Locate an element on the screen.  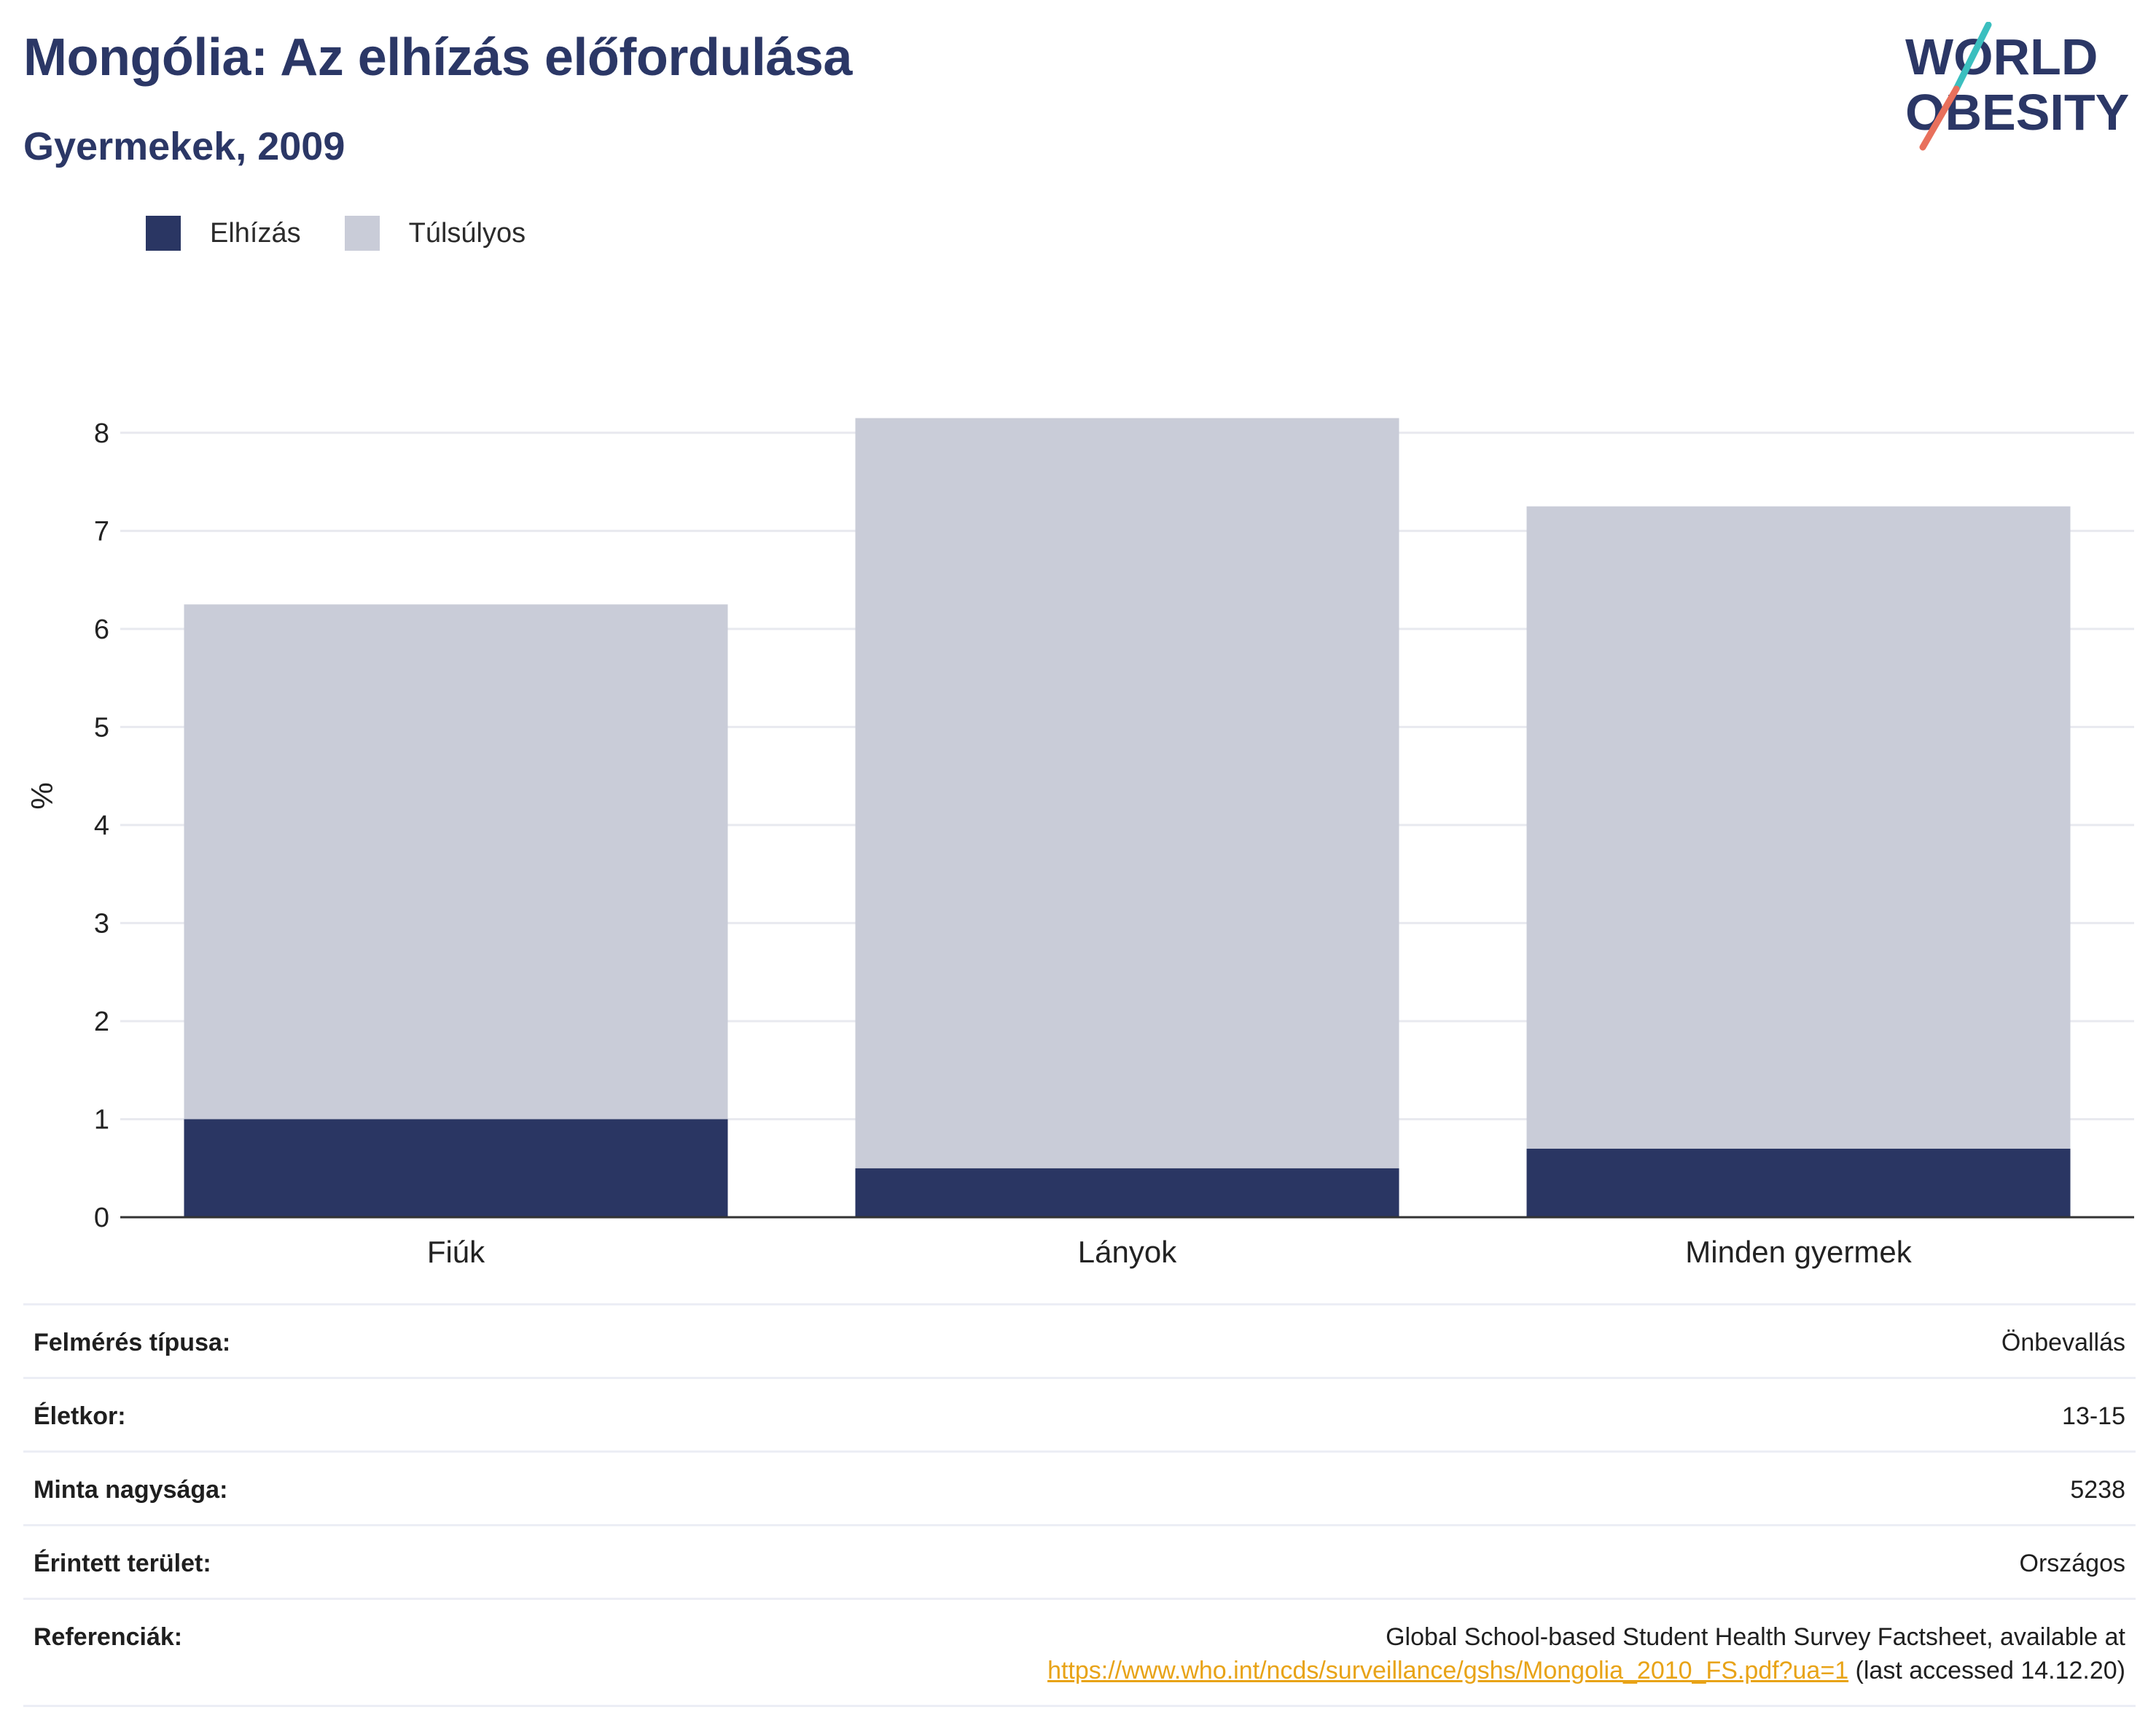
info-label: Felmérés típusa: is located at coordinates (132, 1342).